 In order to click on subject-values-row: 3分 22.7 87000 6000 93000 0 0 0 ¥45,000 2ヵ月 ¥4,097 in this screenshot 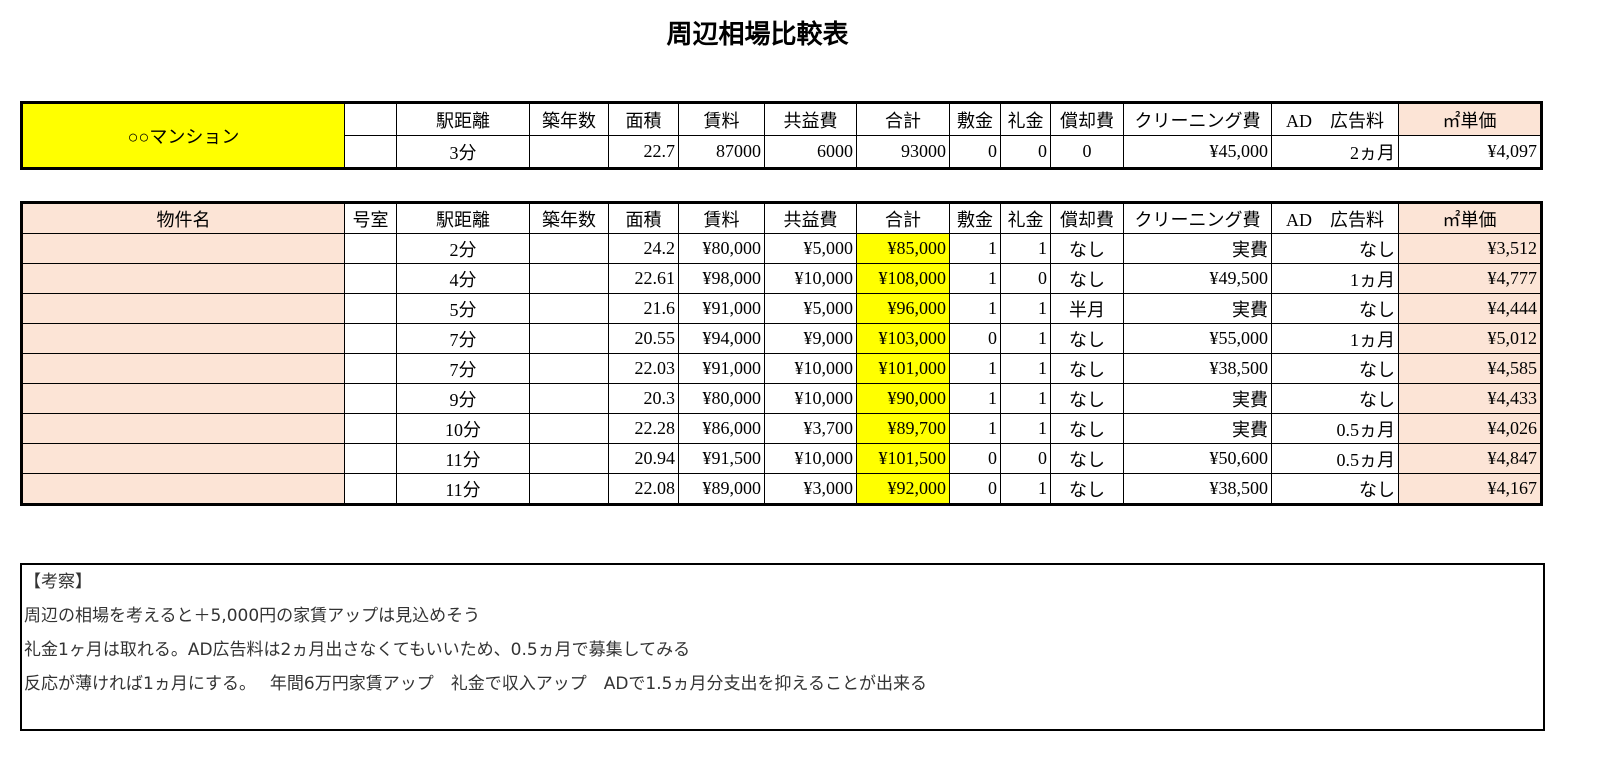, I will do `click(782, 152)`.